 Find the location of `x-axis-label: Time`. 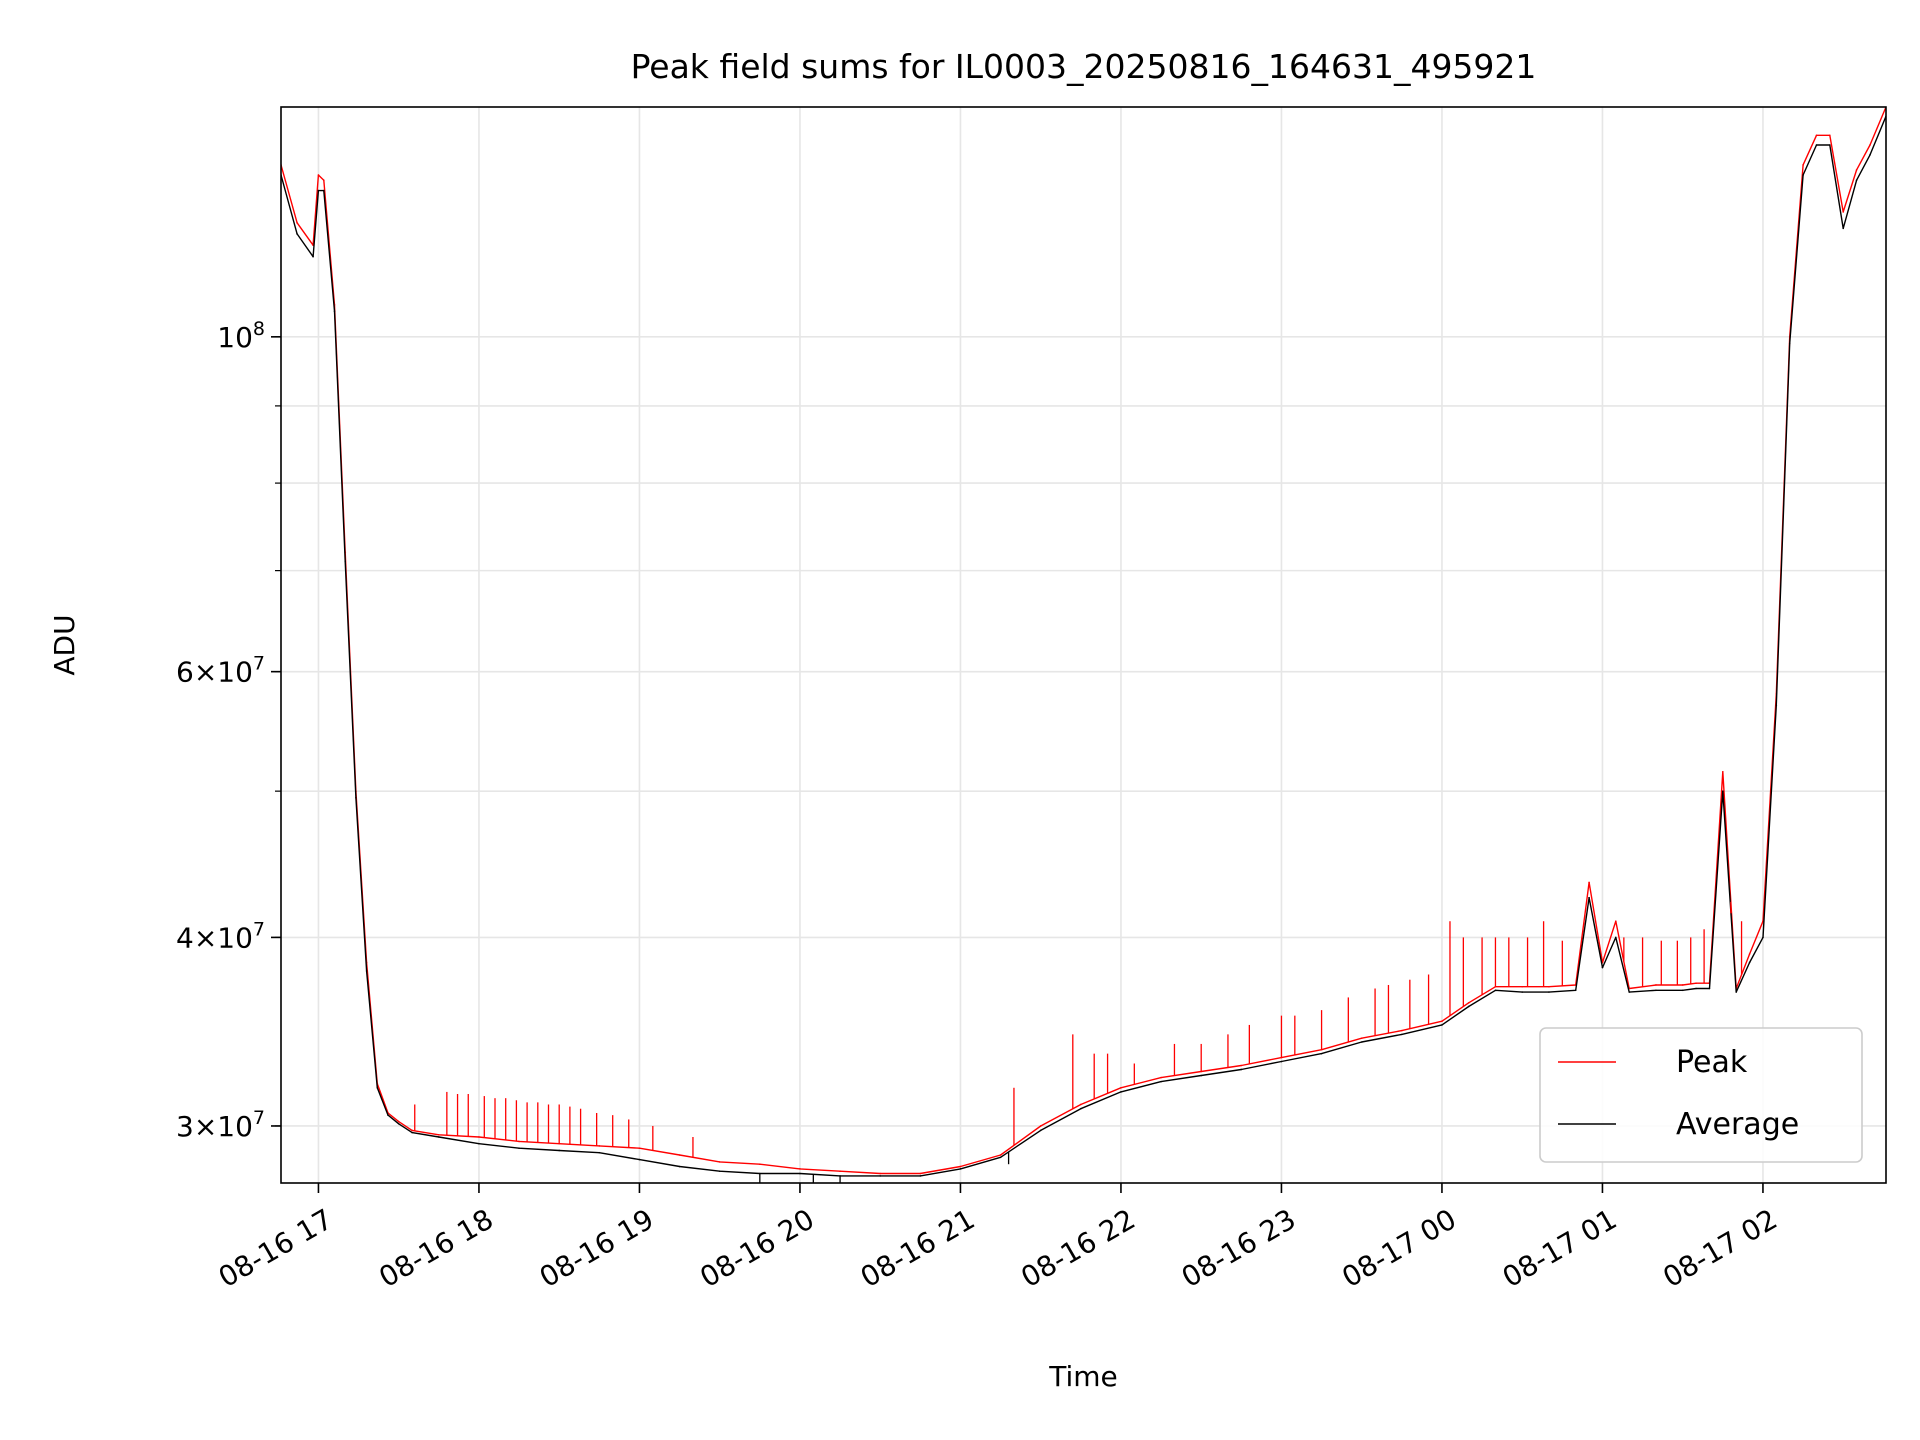

x-axis-label: Time is located at coordinates (1083, 1376).